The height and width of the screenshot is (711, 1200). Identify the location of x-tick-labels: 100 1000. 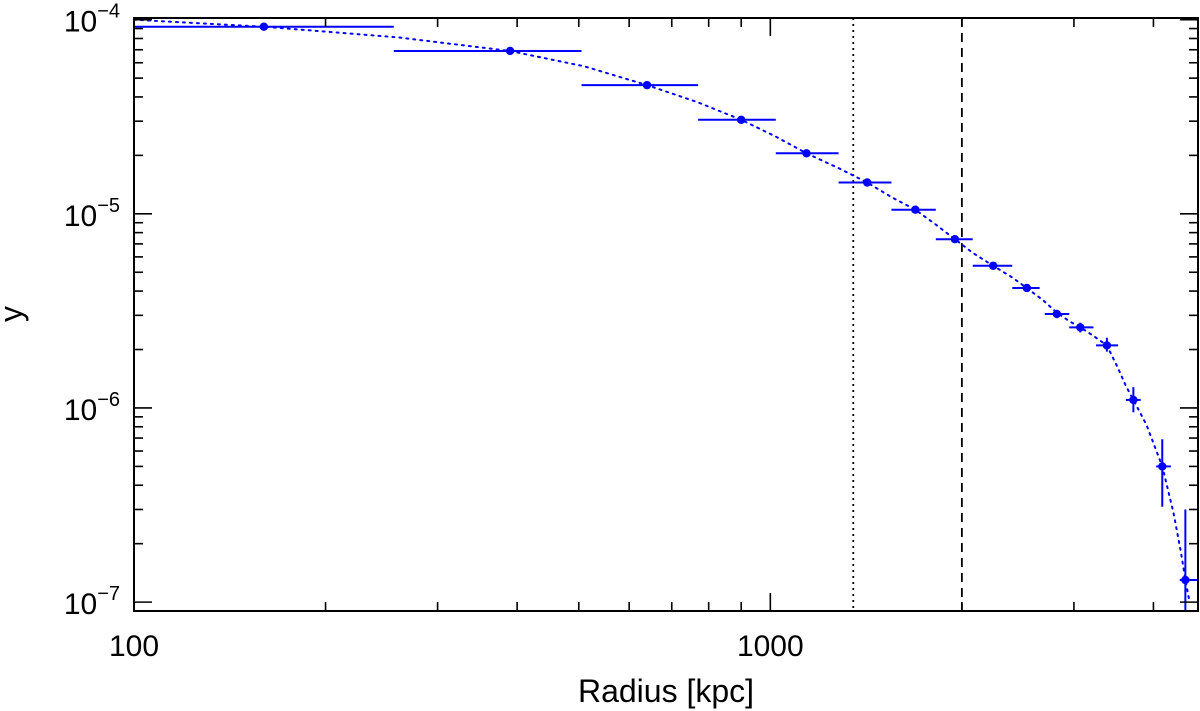
(456, 646).